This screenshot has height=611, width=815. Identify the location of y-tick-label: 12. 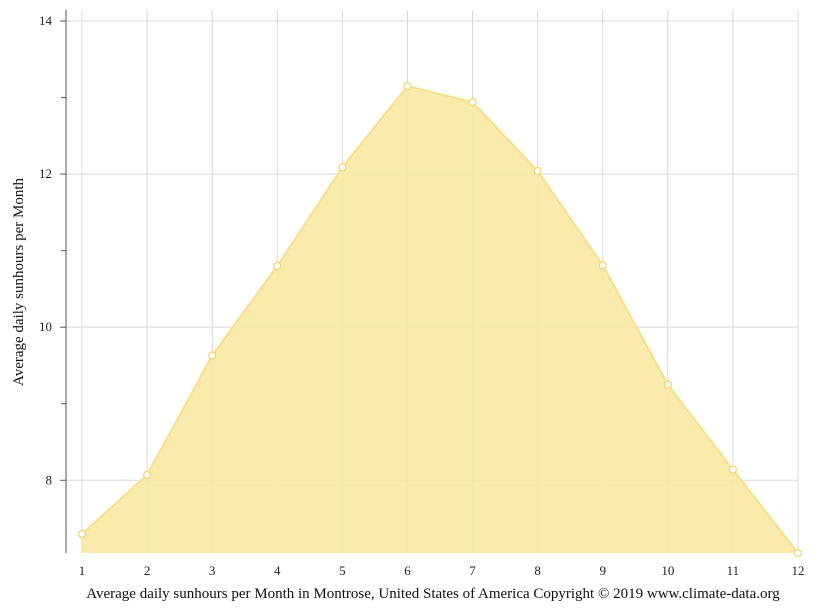
(45, 173).